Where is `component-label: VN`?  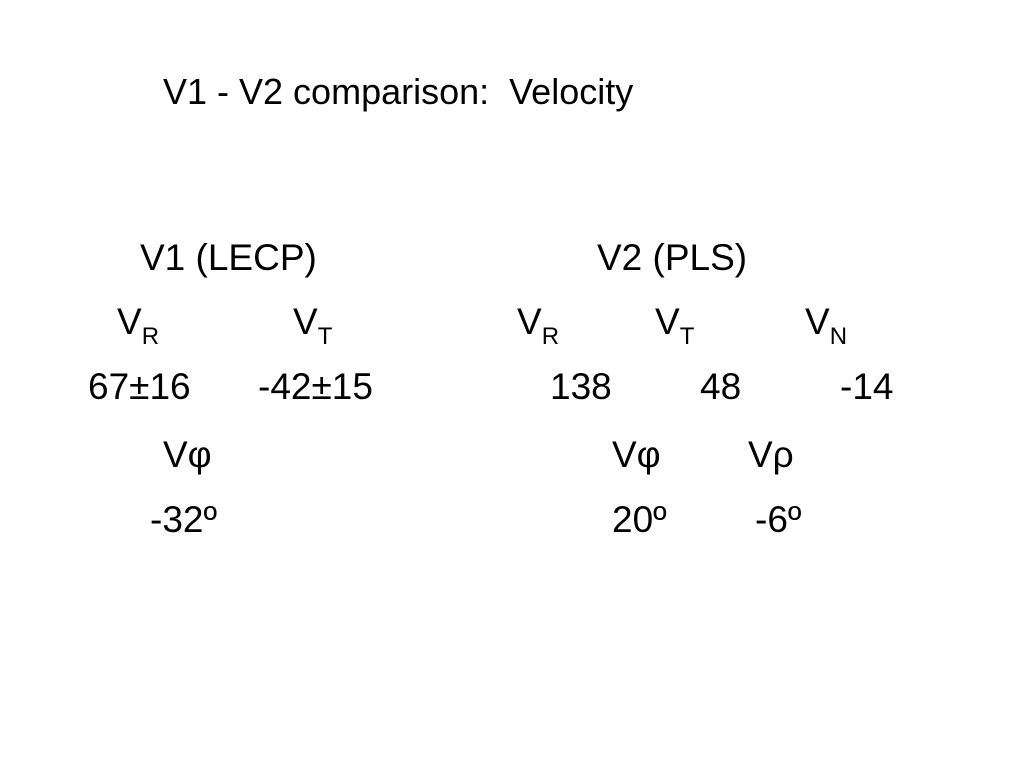 component-label: VN is located at coordinates (826, 326).